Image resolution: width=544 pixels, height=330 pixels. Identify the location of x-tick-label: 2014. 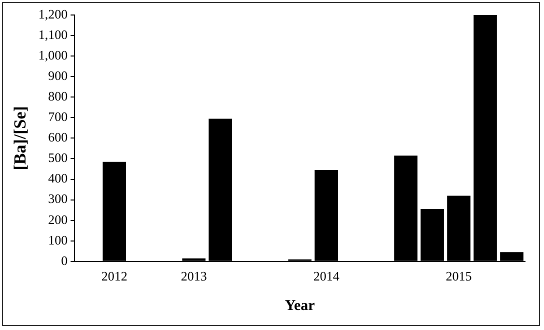
(326, 276).